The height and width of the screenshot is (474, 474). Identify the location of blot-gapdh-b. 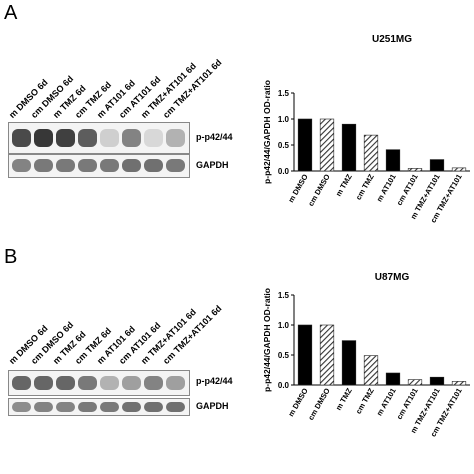
(99, 407).